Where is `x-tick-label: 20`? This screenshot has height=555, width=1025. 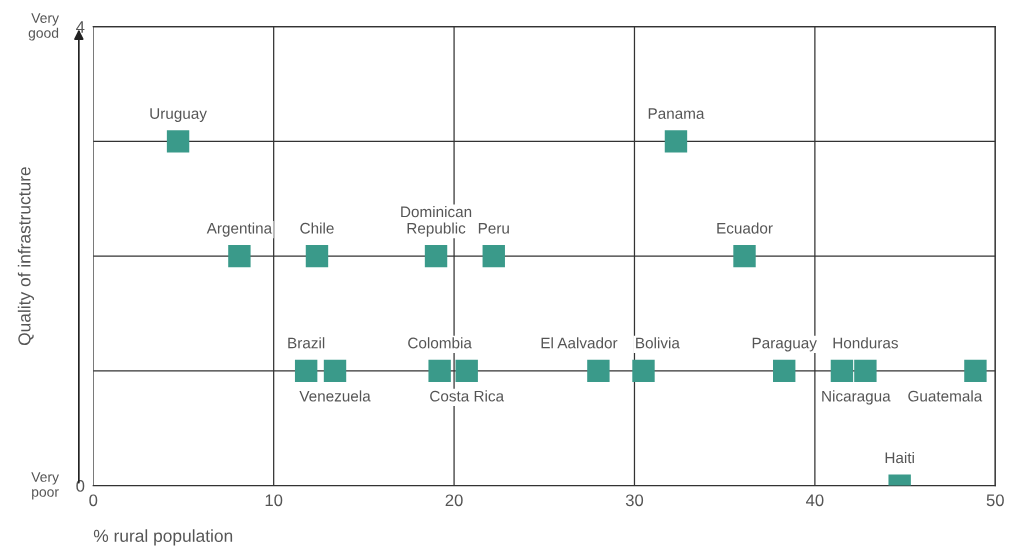 x-tick-label: 20 is located at coordinates (454, 500).